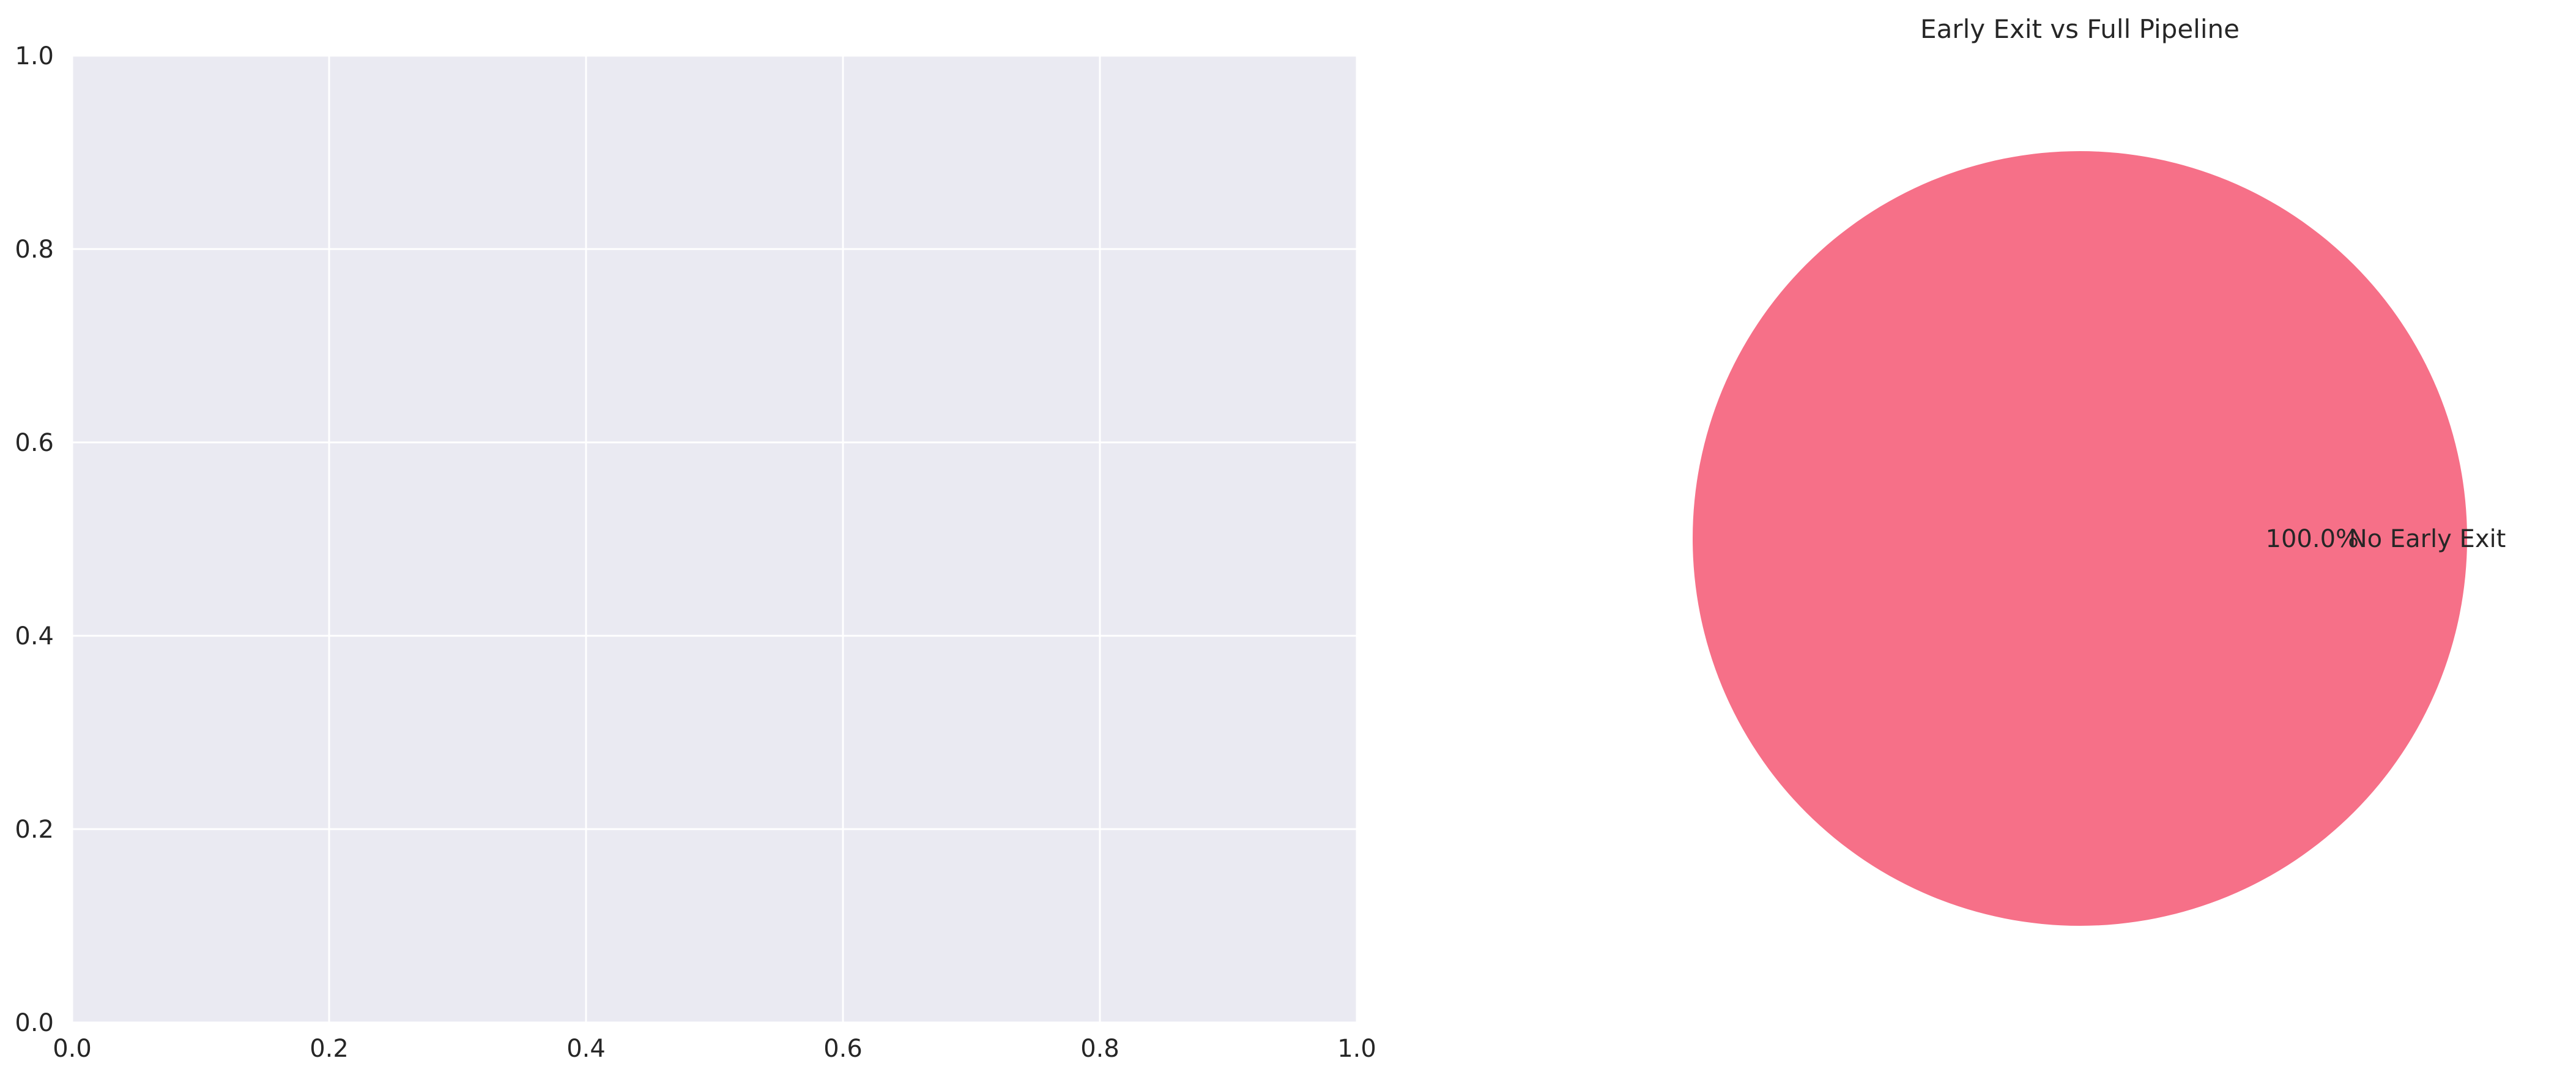 The width and height of the screenshot is (2576, 1080). What do you see at coordinates (586, 1049) in the screenshot?
I see `x-tick-label: 0.4` at bounding box center [586, 1049].